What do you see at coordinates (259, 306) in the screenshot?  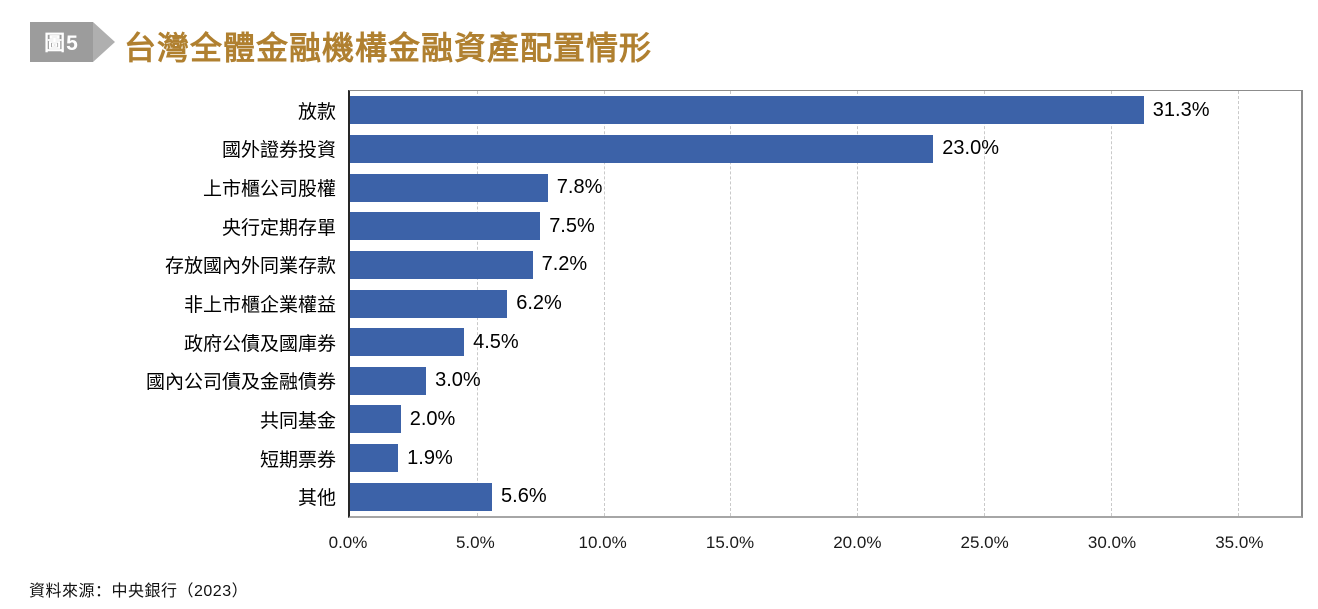 I see `category-label: 非上市櫃企業權益` at bounding box center [259, 306].